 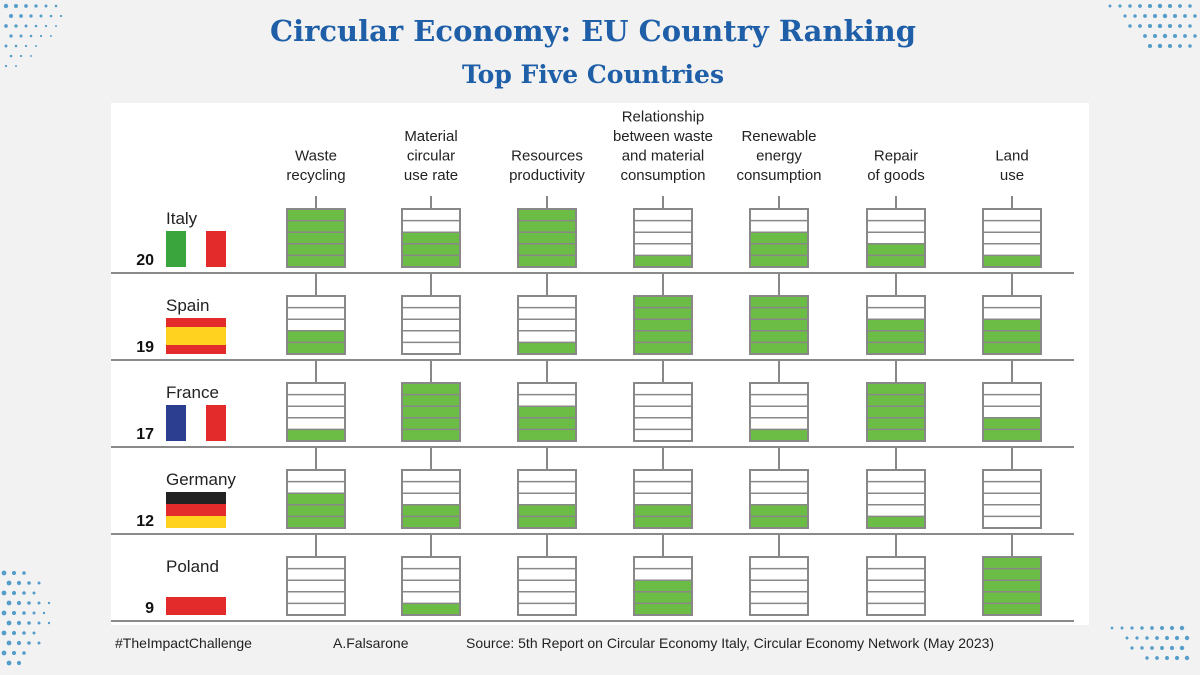 What do you see at coordinates (431, 175) in the screenshot?
I see `column-header-line: use rate` at bounding box center [431, 175].